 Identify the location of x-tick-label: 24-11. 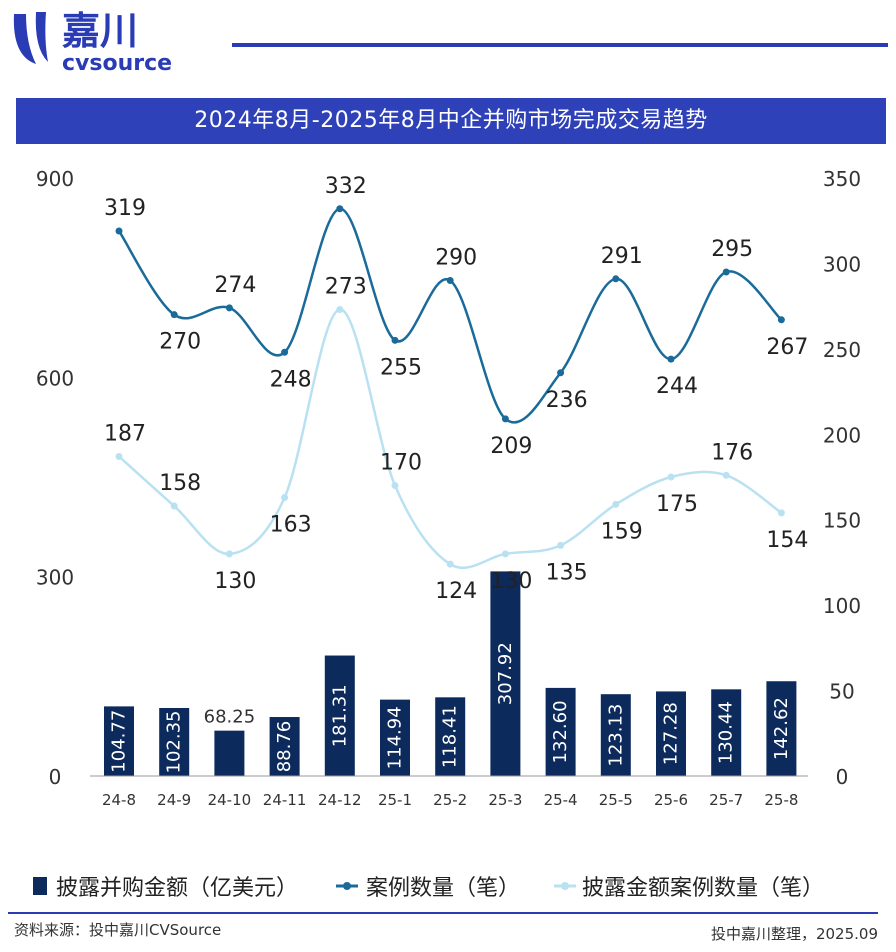
(285, 800).